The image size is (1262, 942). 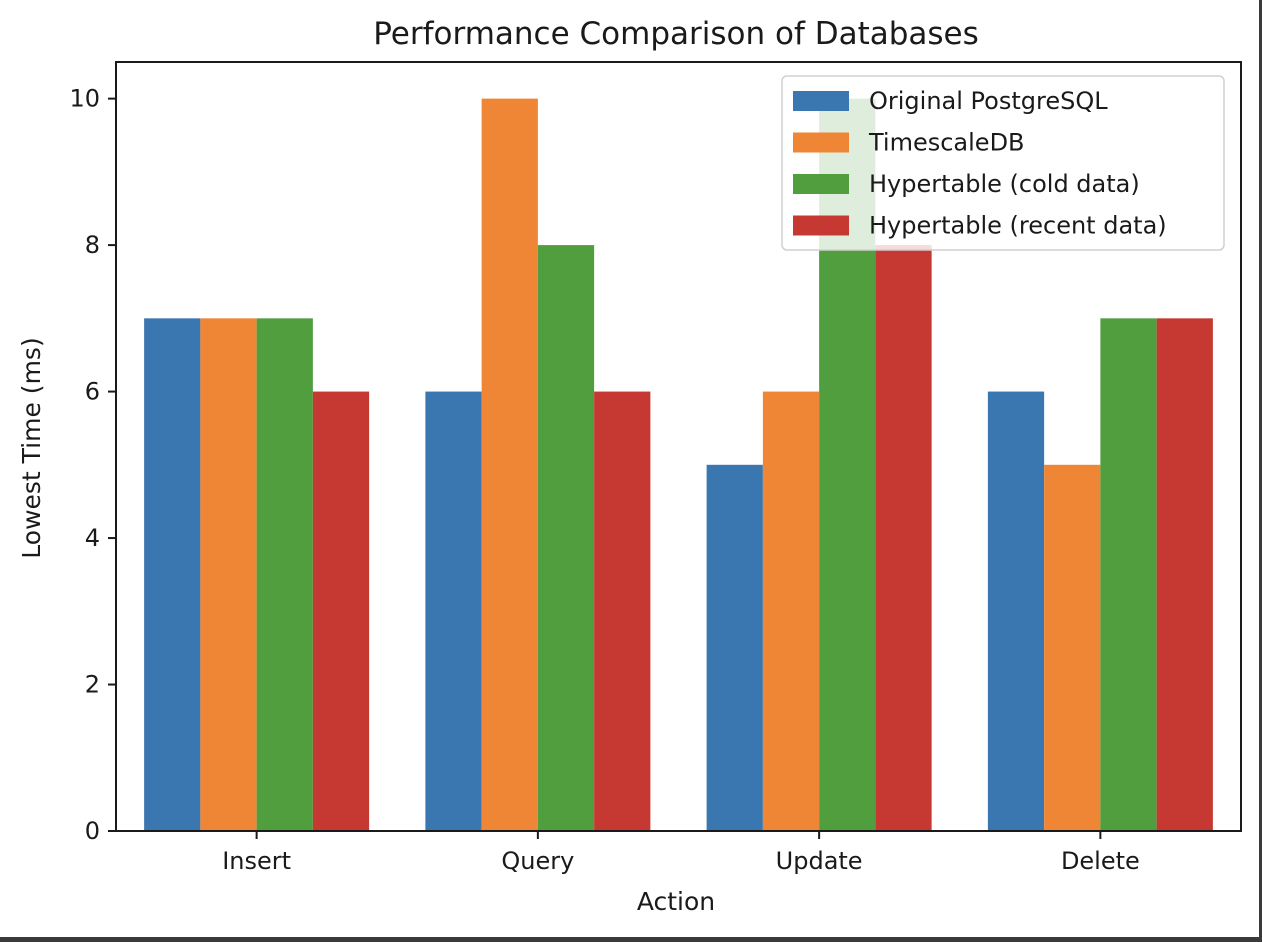 I want to click on legend-label: TimescaleDB, so click(x=946, y=143).